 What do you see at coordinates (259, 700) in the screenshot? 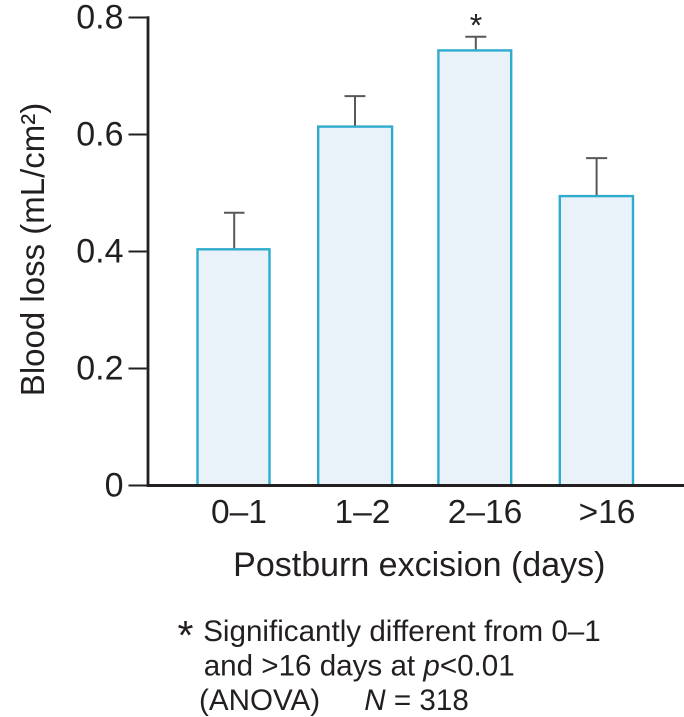
I see `svg-text: (ANOVA)` at bounding box center [259, 700].